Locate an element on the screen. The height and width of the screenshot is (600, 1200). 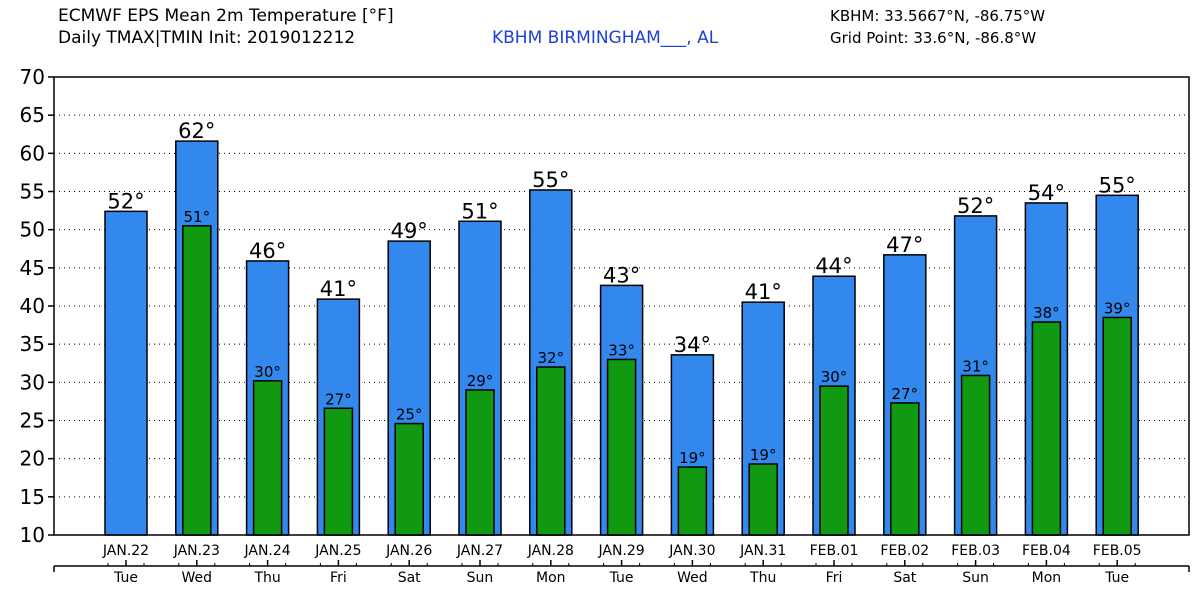
y-tick-label: 60 is located at coordinates (32, 153).